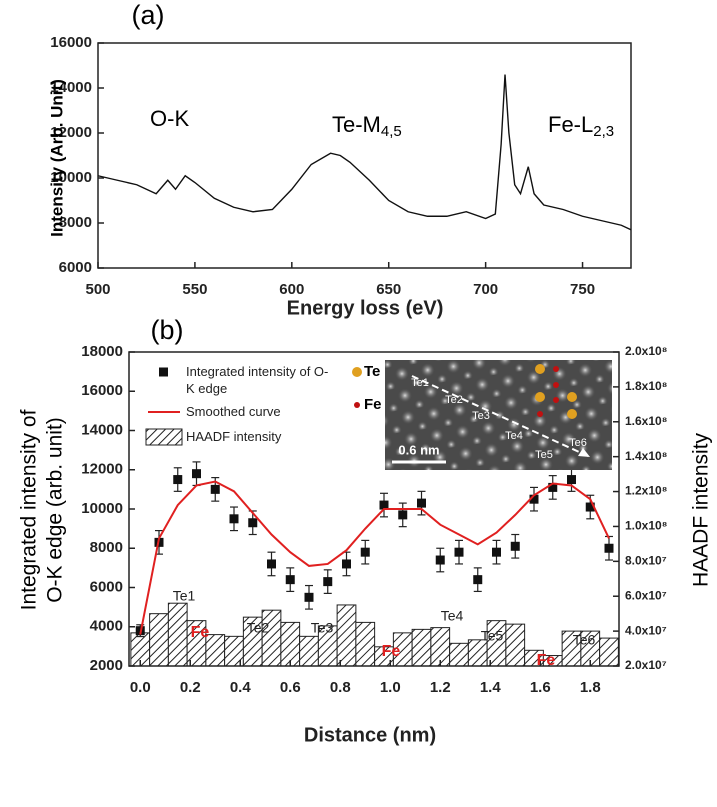 Image resolution: width=717 pixels, height=807 pixels. I want to click on legend-entry: HAADF intensity, so click(234, 436).